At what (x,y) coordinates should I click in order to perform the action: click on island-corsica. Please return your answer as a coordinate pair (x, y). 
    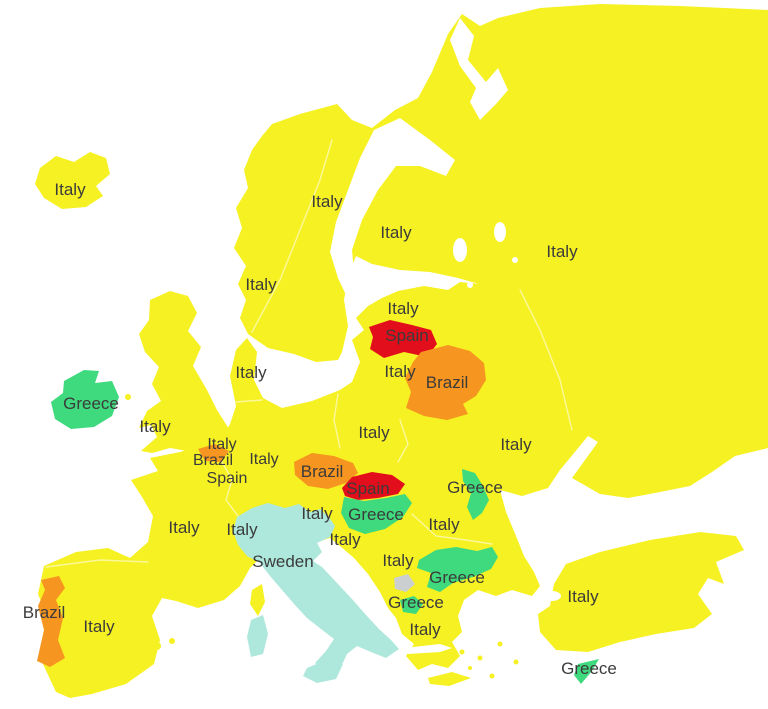
    Looking at the image, I should click on (257, 600).